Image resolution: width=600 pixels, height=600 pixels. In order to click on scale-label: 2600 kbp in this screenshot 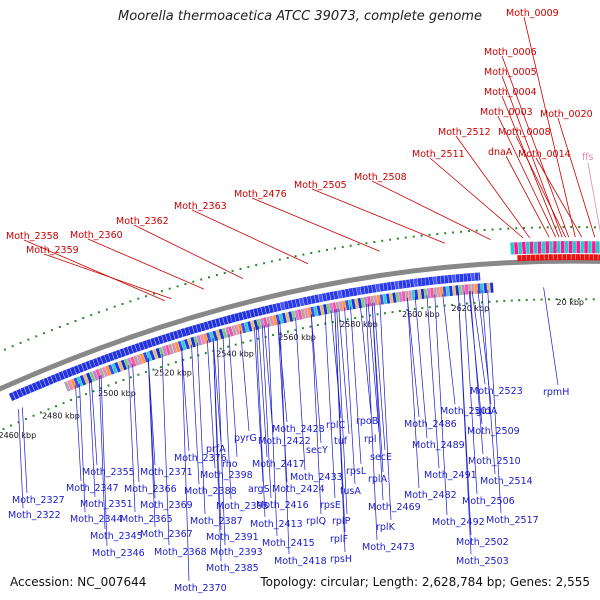, I will do `click(421, 314)`.